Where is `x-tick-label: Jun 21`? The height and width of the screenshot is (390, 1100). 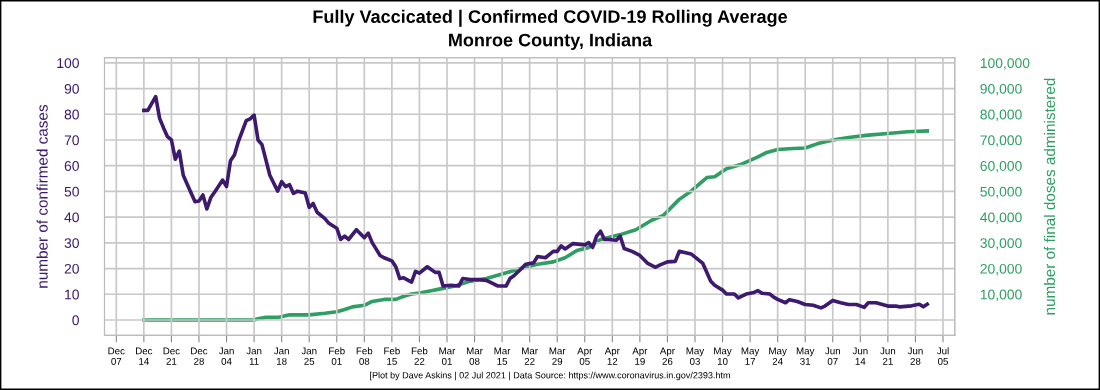
x-tick-label: Jun 21 is located at coordinates (888, 356).